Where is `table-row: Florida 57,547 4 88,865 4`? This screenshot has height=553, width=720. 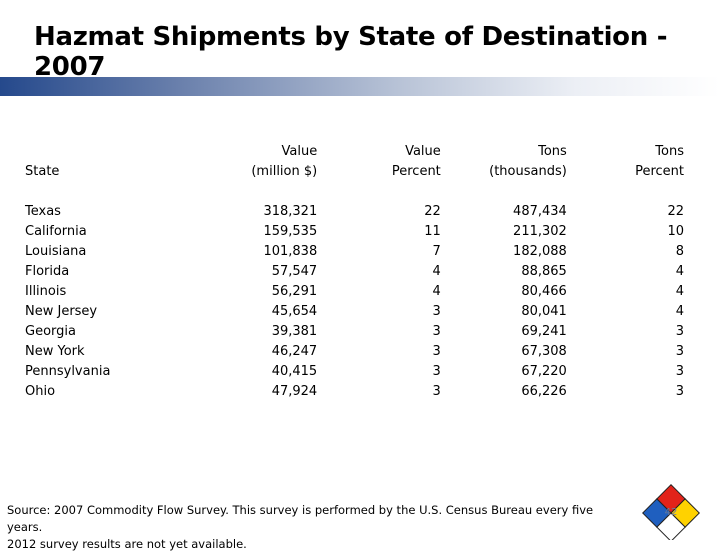 table-row: Florida 57,547 4 88,865 4 is located at coordinates (357, 272).